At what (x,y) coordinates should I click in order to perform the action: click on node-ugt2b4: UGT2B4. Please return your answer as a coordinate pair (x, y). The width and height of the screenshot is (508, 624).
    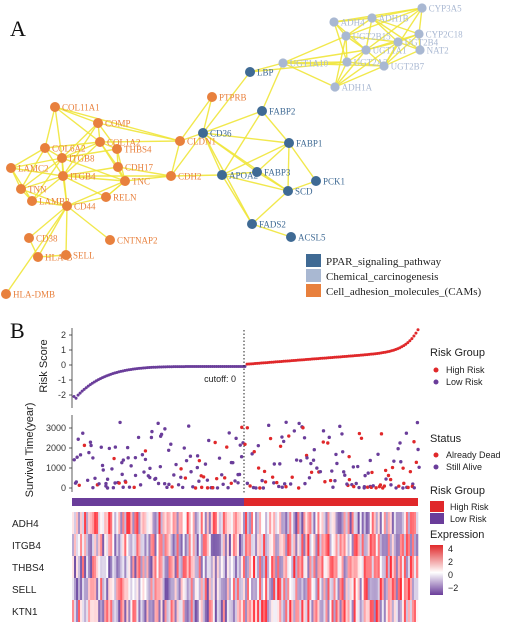
    Looking at the image, I should click on (416, 42).